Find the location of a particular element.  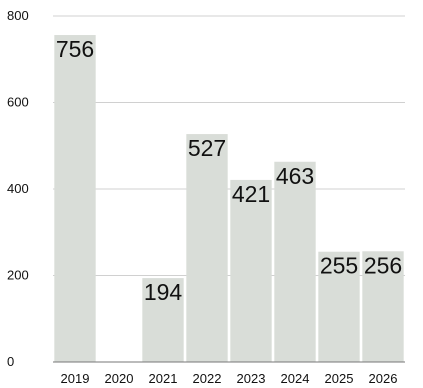

bar-2023 is located at coordinates (251, 270).